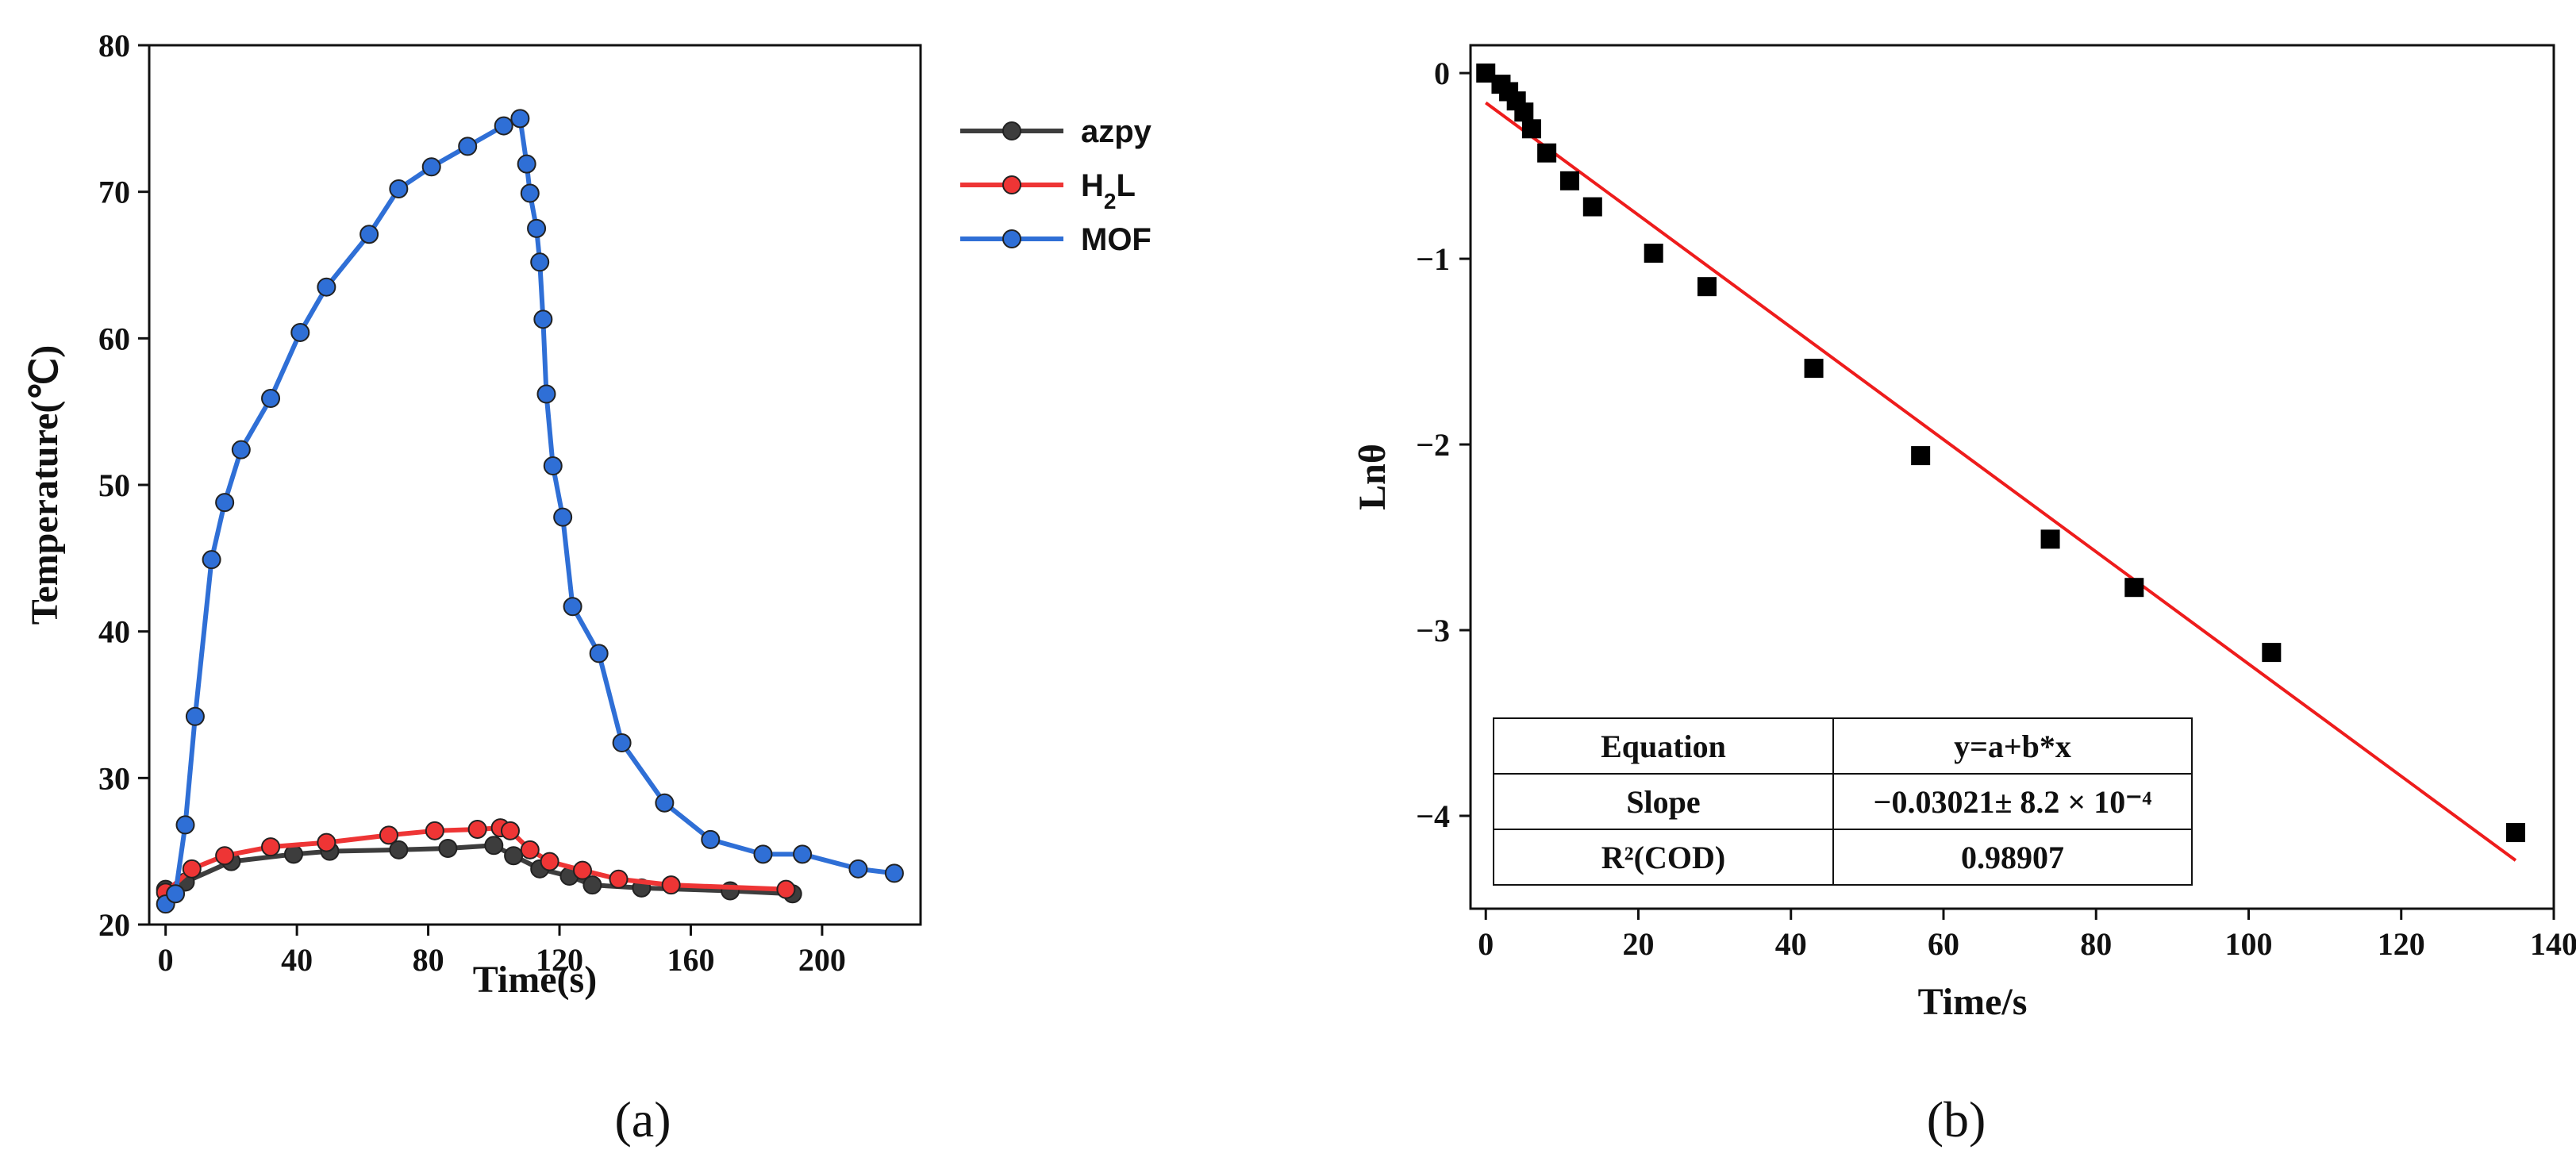 The image size is (2576, 1169). Describe the element at coordinates (690, 960) in the screenshot. I see `x-tick-label-a: 160` at that location.